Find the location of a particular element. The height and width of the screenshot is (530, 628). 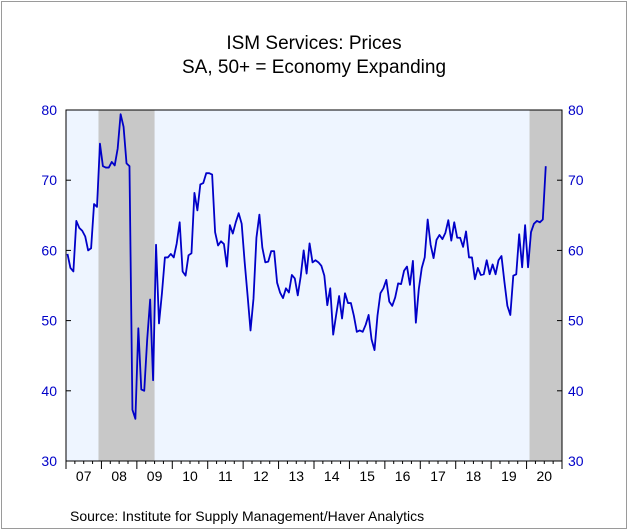

x-tick-label: 11 is located at coordinates (225, 476).